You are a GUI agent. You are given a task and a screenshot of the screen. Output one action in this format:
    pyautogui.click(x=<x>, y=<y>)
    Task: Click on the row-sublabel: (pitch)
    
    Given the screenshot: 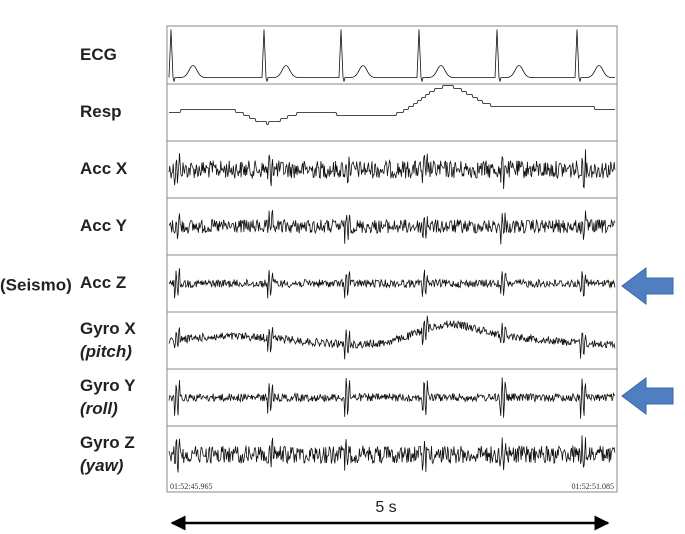 What is the action you would take?
    pyautogui.click(x=106, y=351)
    